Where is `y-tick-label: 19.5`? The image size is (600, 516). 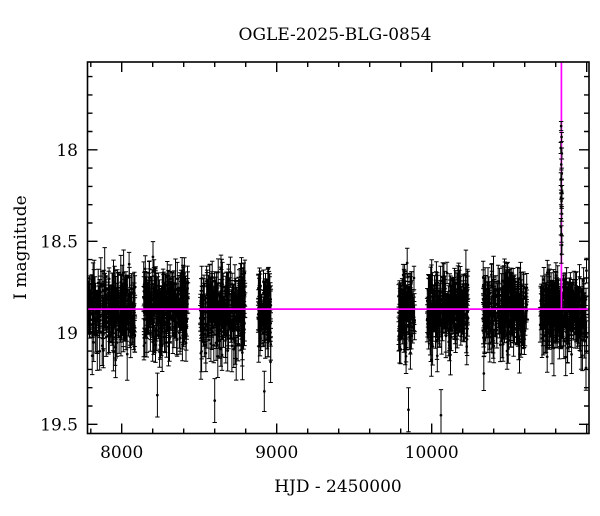 y-tick-label: 19.5 is located at coordinates (59, 425).